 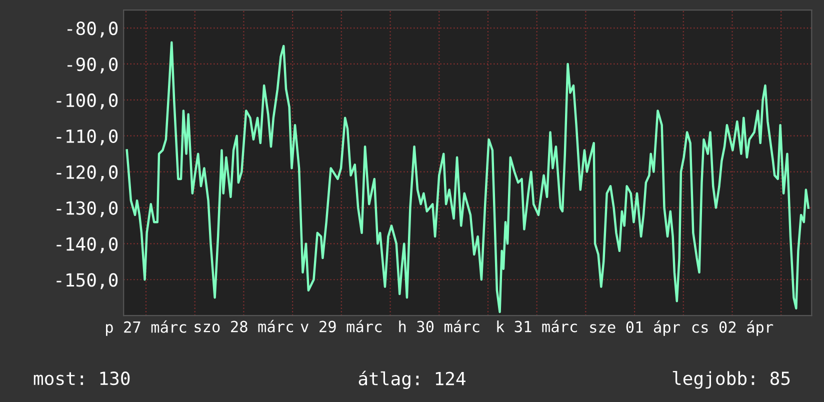 What do you see at coordinates (341, 326) in the screenshot?
I see `x-tick-label: v 29 márc` at bounding box center [341, 326].